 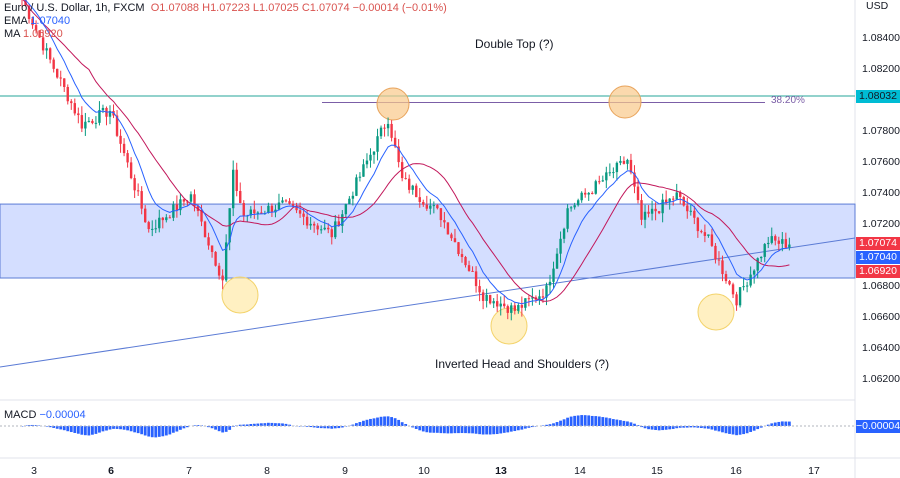 What do you see at coordinates (501, 471) in the screenshot?
I see `time-tick: 13` at bounding box center [501, 471].